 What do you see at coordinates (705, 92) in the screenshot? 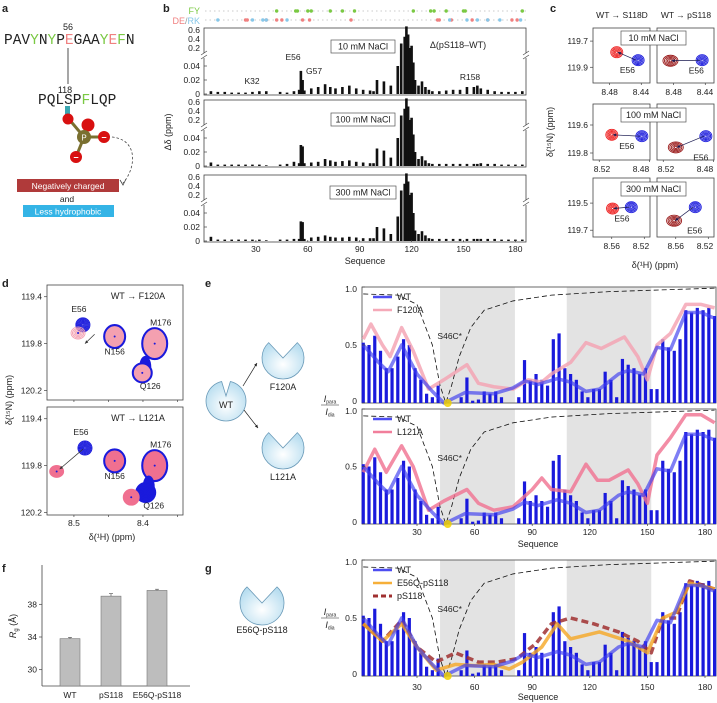
I see `x-tick-label: 8.44` at bounding box center [705, 92].